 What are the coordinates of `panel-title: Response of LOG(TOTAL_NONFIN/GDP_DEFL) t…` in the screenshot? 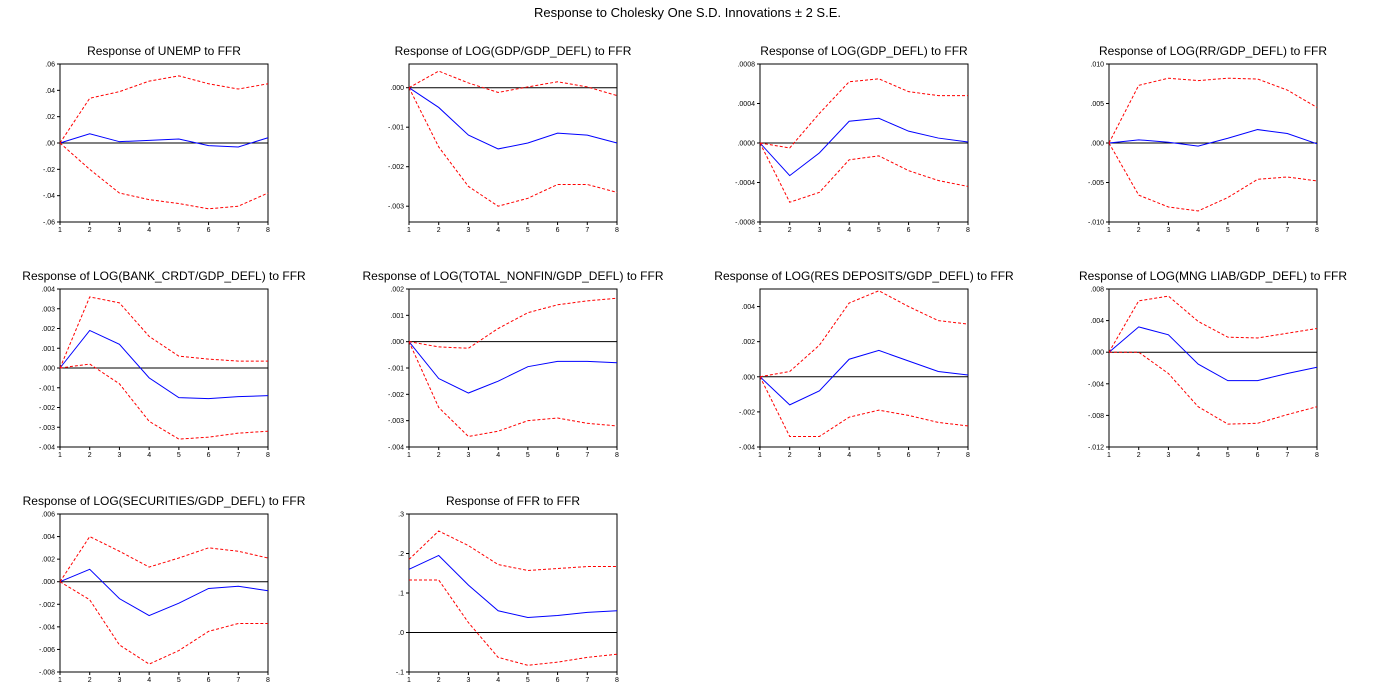 It's located at (513, 276).